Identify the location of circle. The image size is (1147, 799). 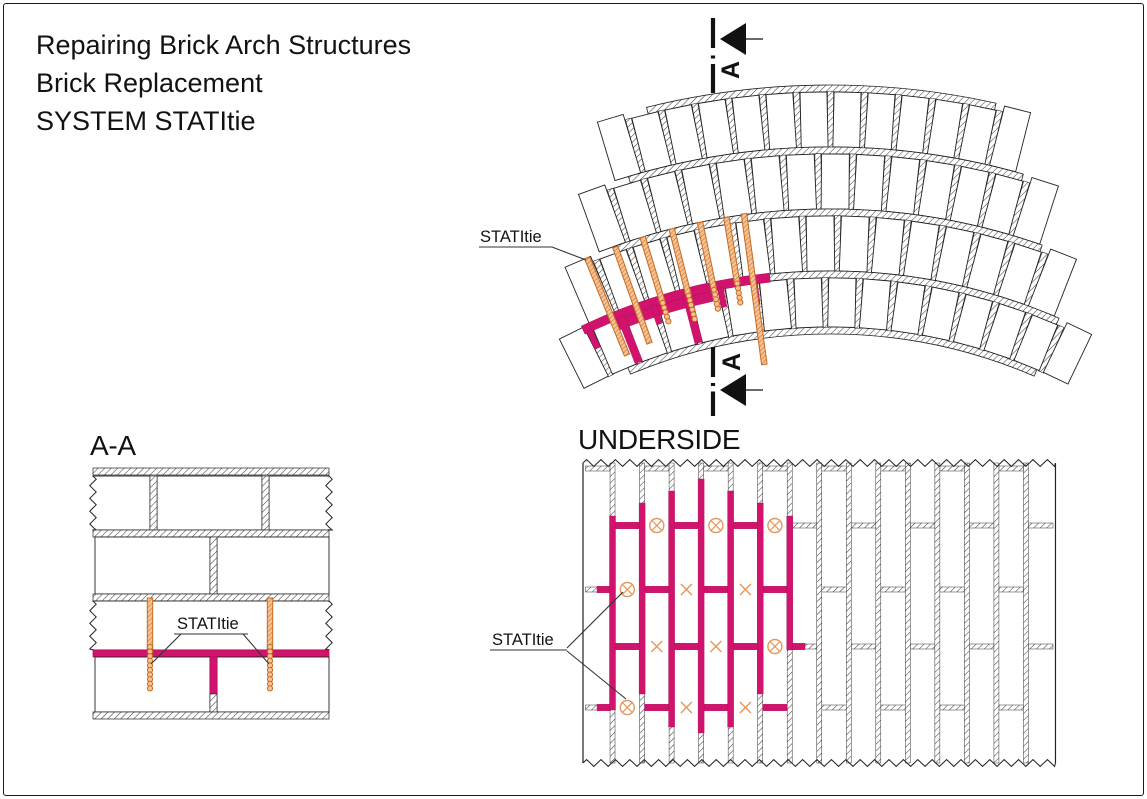
(775, 525).